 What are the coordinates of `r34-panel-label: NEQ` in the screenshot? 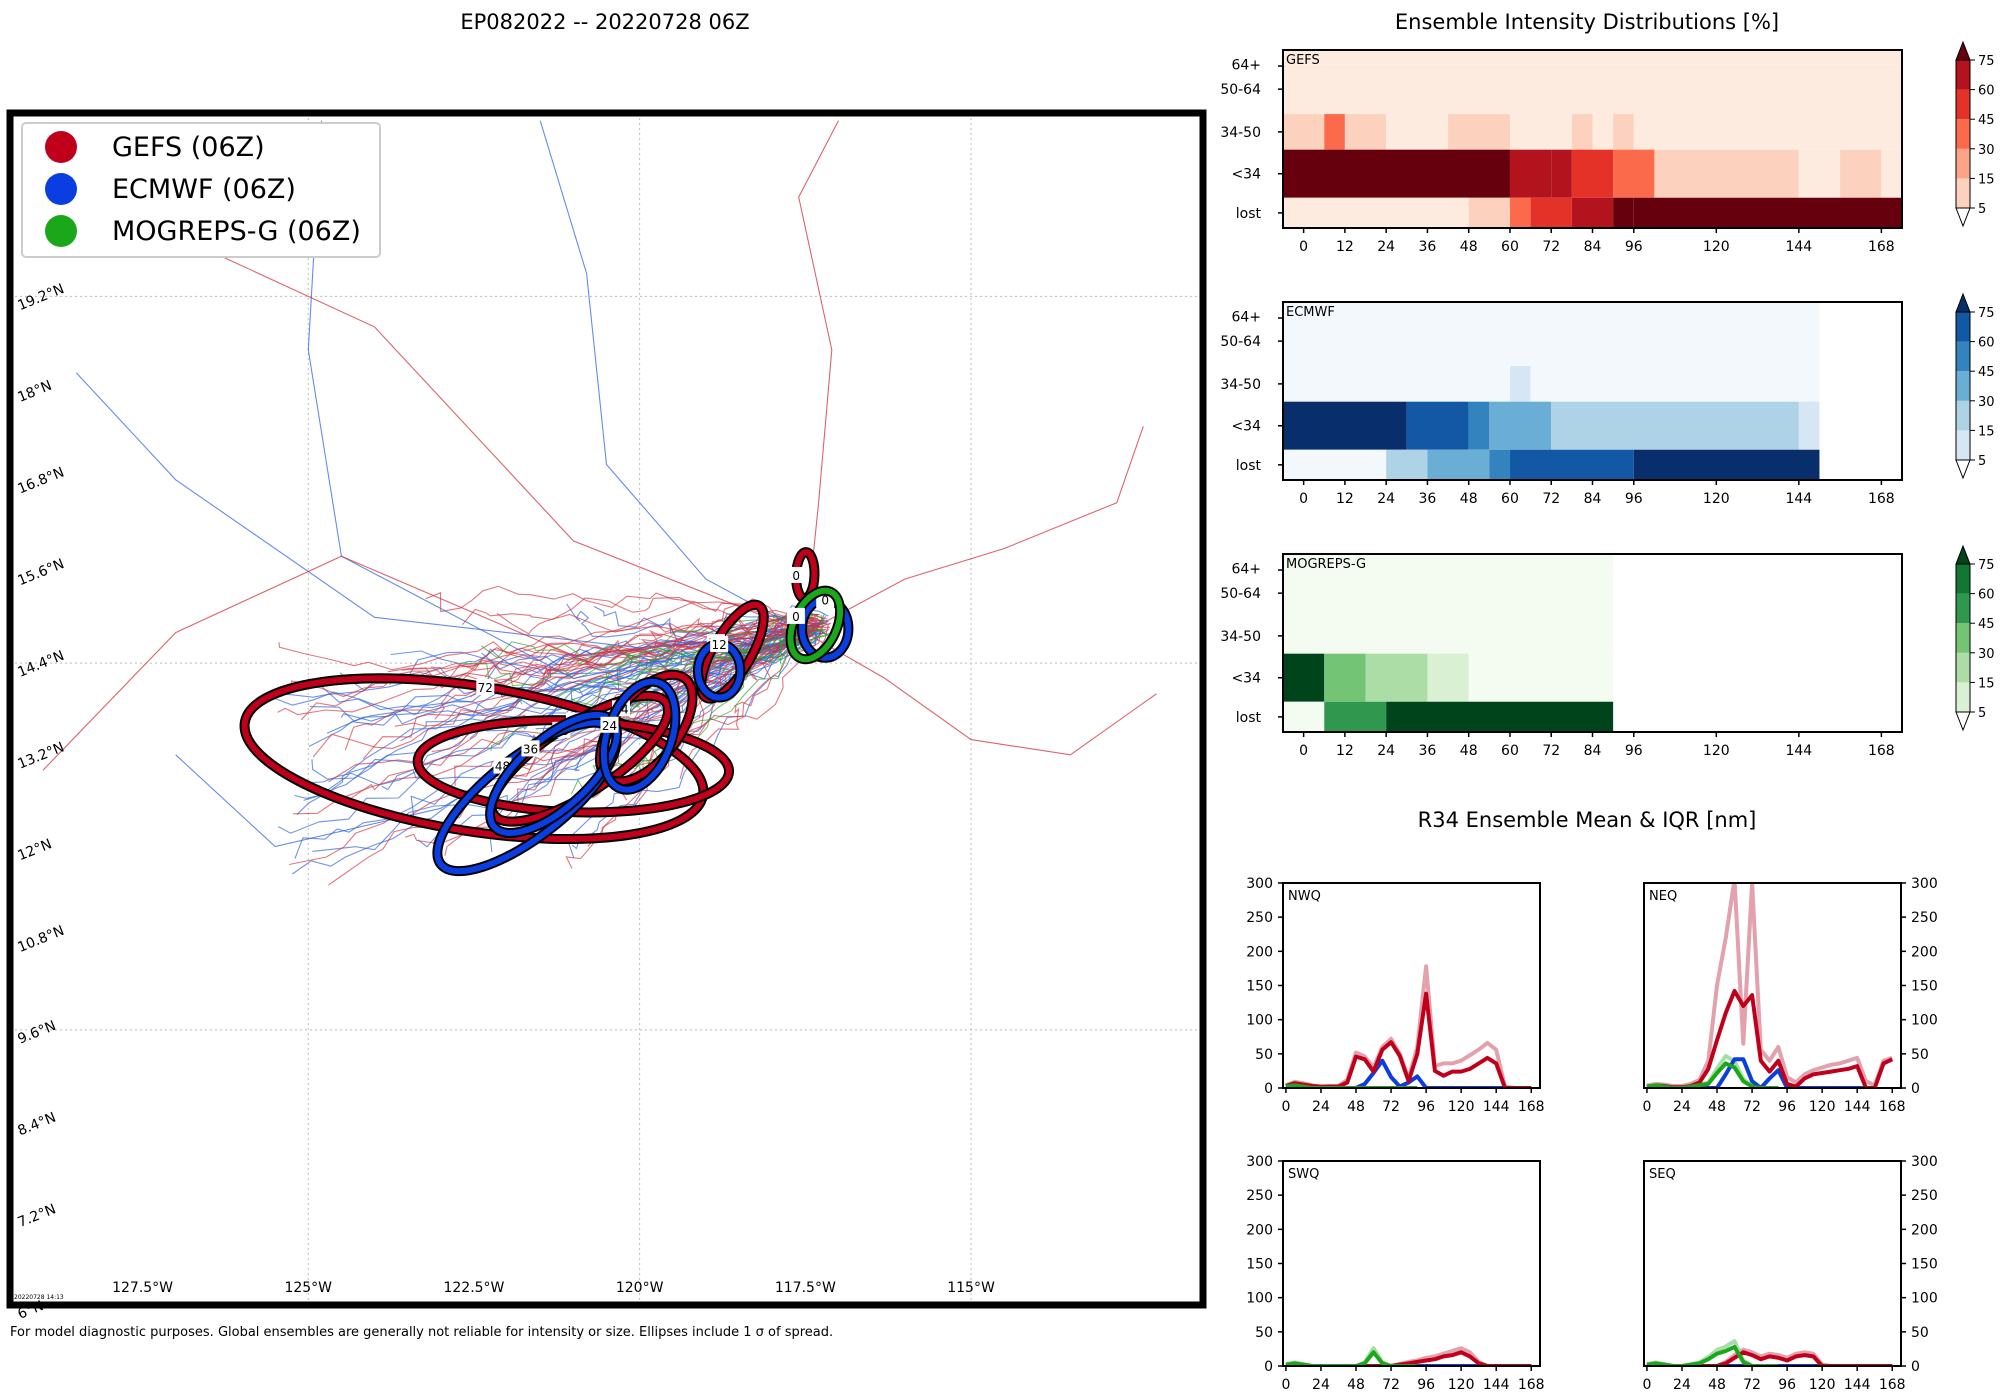 It's located at (1663, 896).